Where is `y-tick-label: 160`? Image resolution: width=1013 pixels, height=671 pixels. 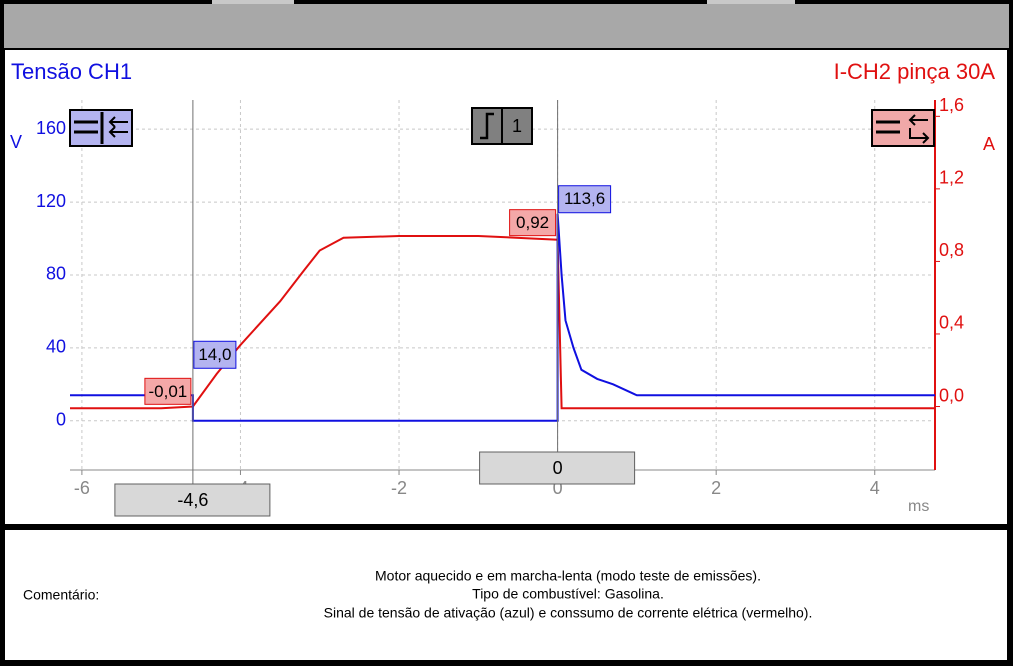
y-tick-label: 160 is located at coordinates (51, 128).